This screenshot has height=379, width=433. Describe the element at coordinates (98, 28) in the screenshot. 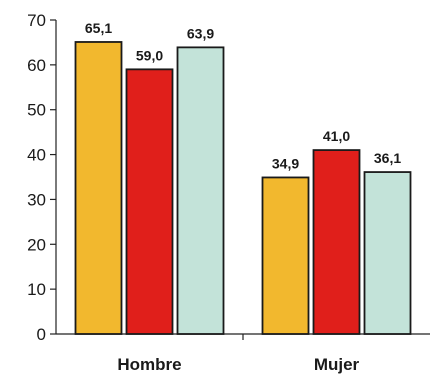

I see `data-label: 65,1` at that location.